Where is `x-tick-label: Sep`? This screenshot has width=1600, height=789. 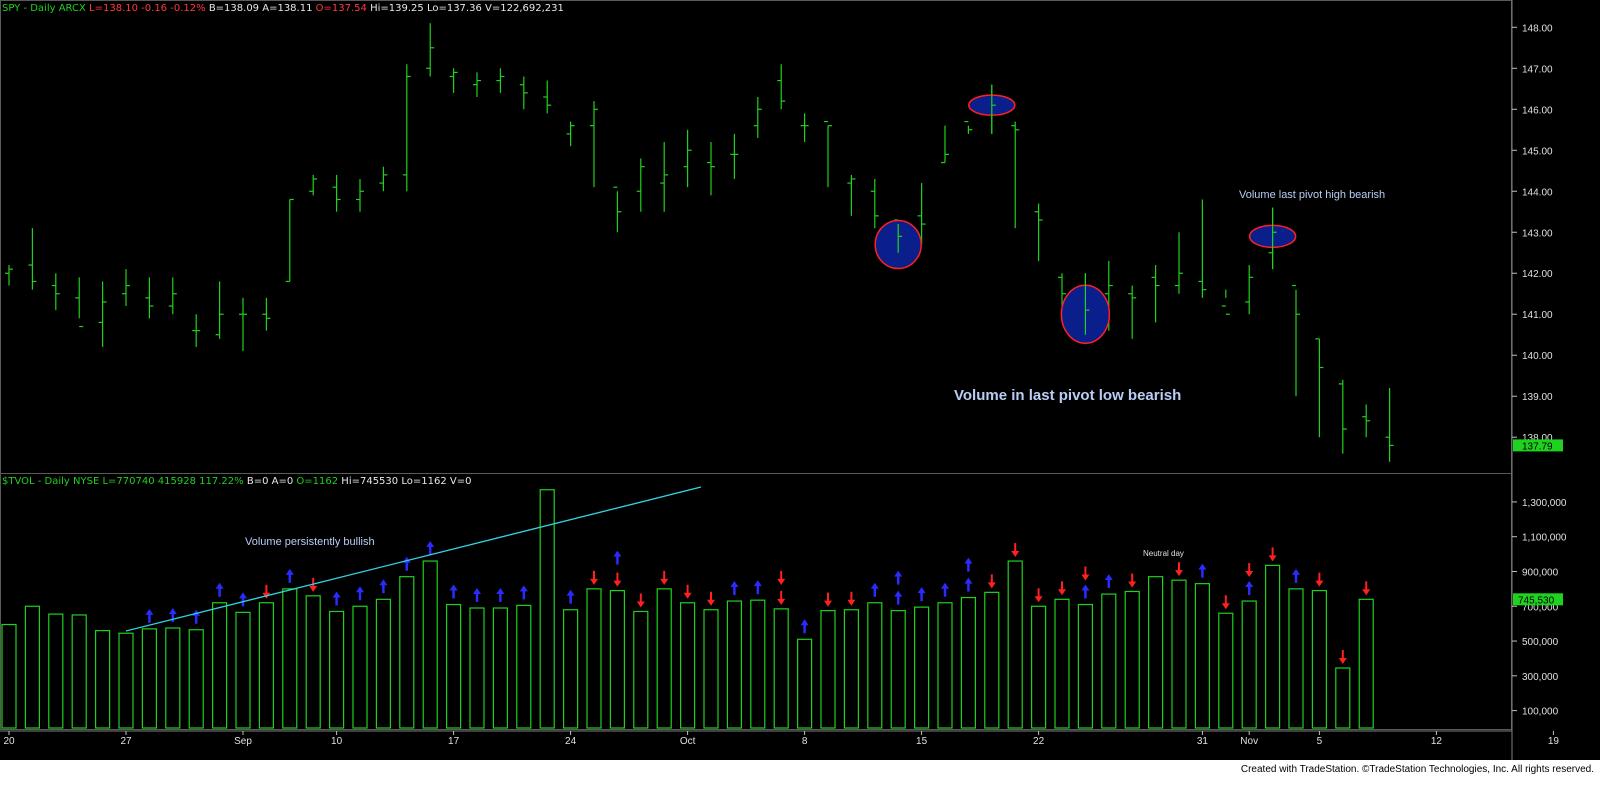 x-tick-label: Sep is located at coordinates (243, 741).